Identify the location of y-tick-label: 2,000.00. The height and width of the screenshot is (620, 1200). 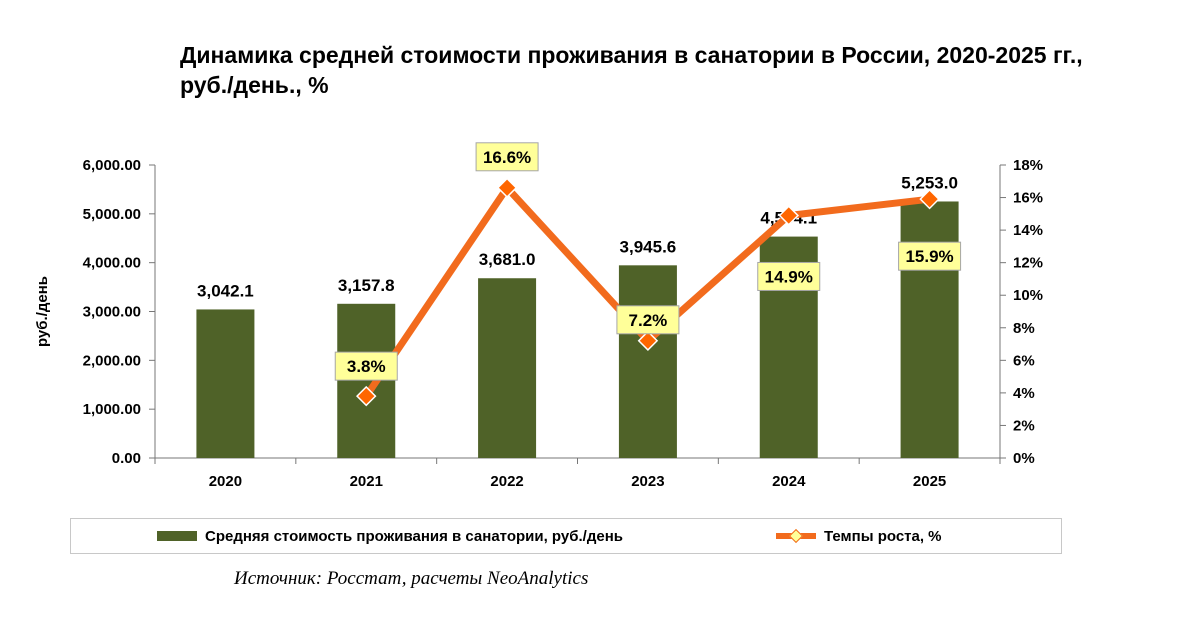
(112, 360).